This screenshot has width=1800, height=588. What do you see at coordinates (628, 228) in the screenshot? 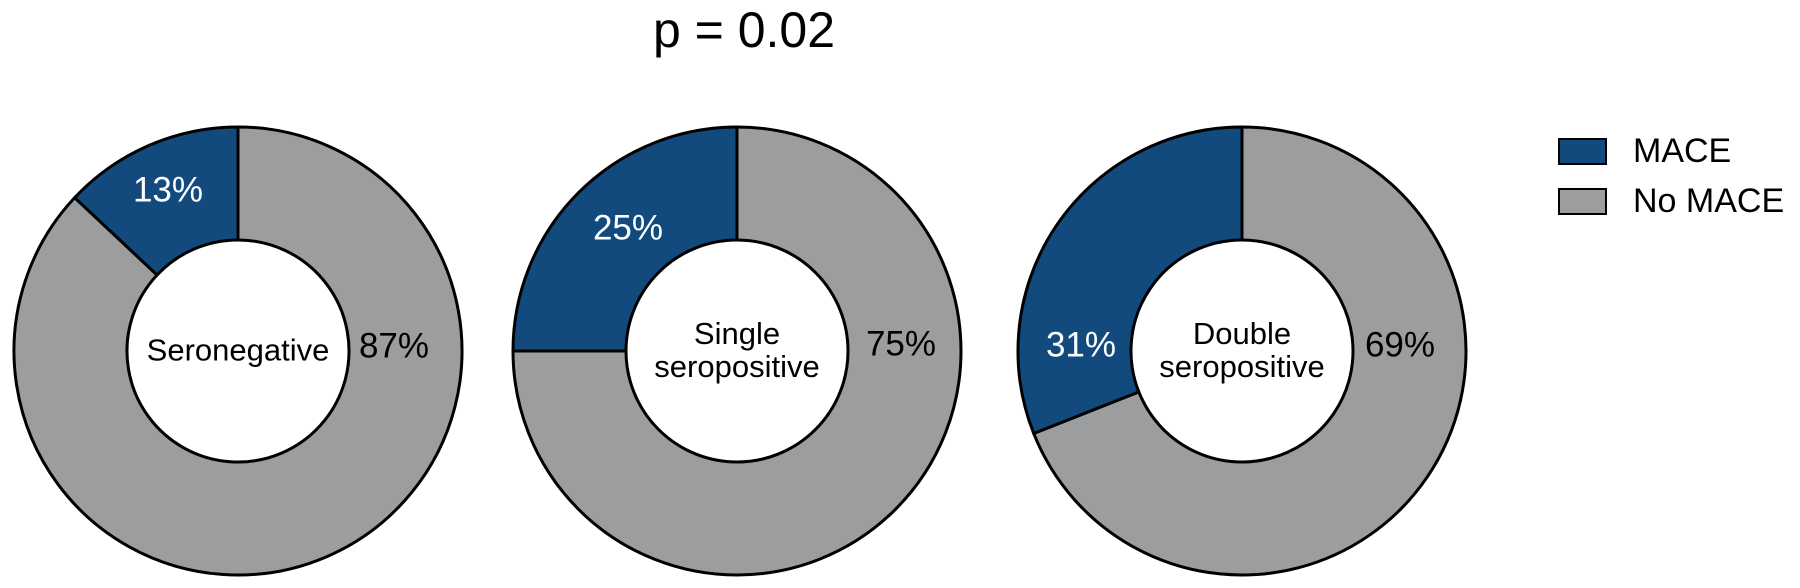
I see `donut2-mace-percent-label: 25%` at bounding box center [628, 228].